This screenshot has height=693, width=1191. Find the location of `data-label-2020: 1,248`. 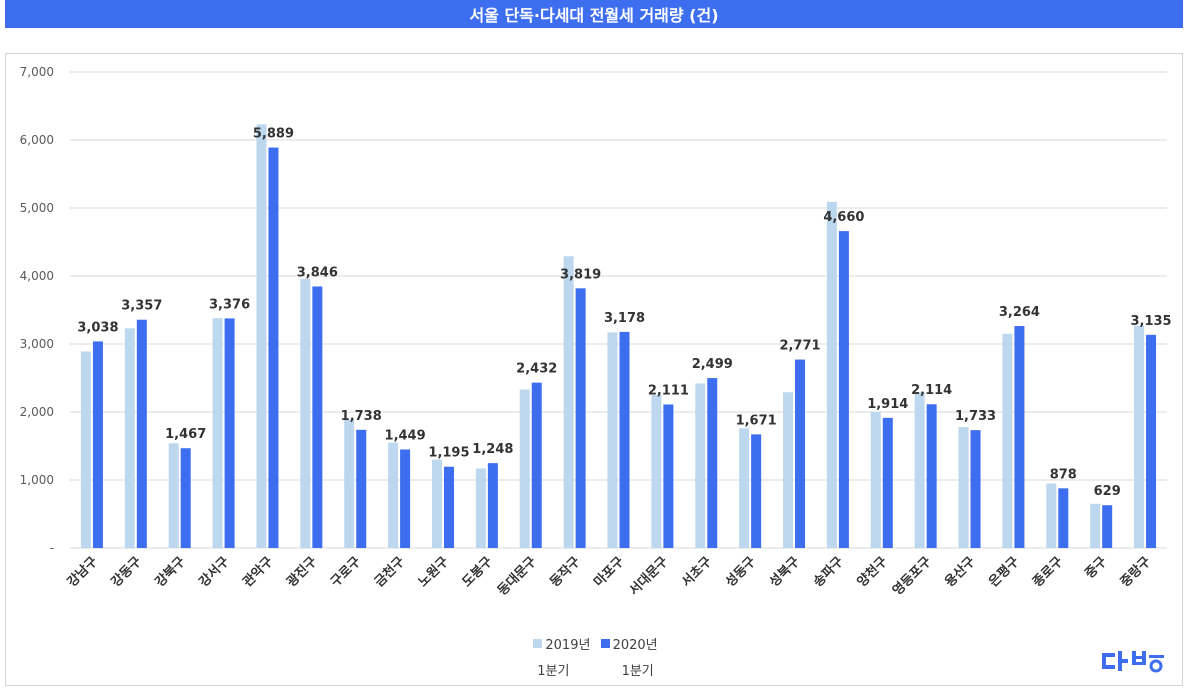

data-label-2020: 1,248 is located at coordinates (492, 449).